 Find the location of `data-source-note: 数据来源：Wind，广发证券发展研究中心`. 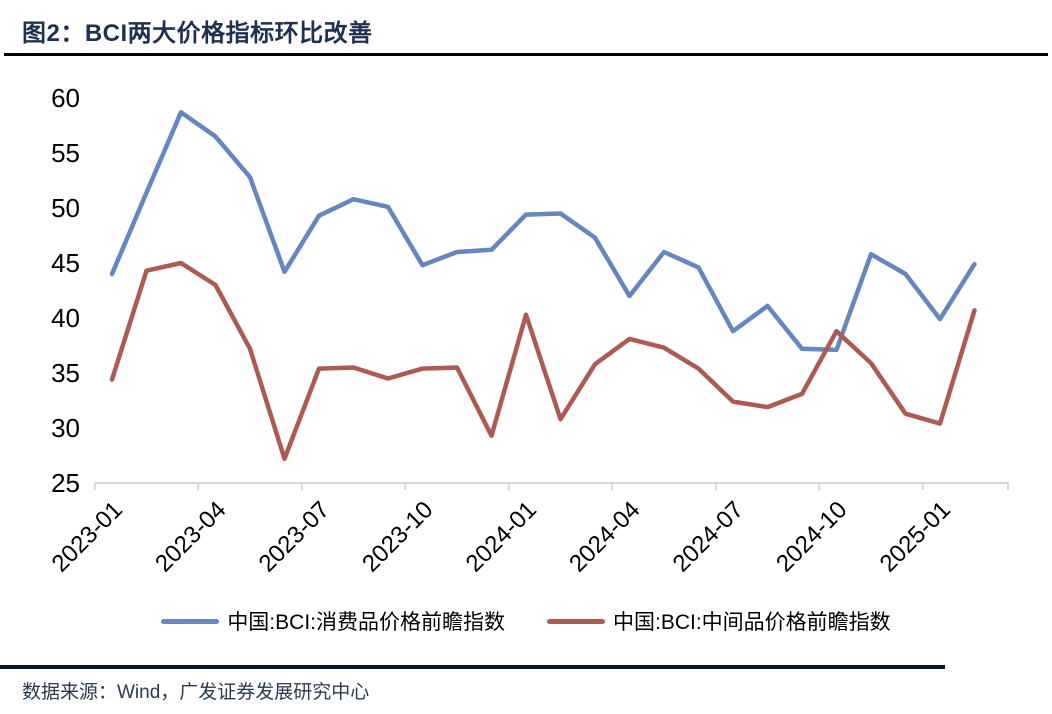

data-source-note: 数据来源：Wind，广发证券发展研究中心 is located at coordinates (196, 692).